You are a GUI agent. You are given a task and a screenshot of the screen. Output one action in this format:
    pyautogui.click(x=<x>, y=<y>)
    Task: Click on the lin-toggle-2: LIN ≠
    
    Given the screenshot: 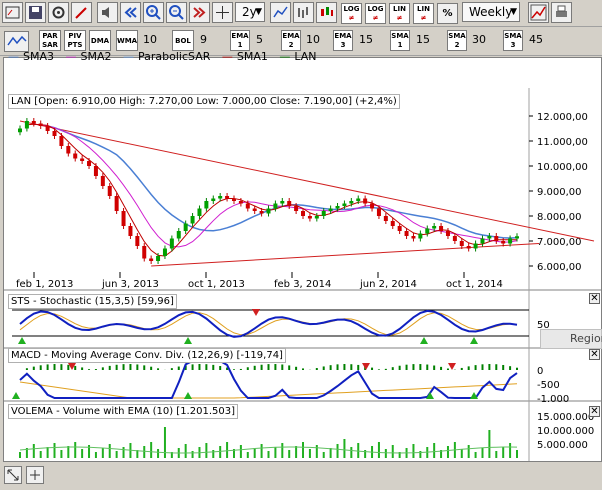 What is the action you would take?
    pyautogui.click(x=423, y=13)
    